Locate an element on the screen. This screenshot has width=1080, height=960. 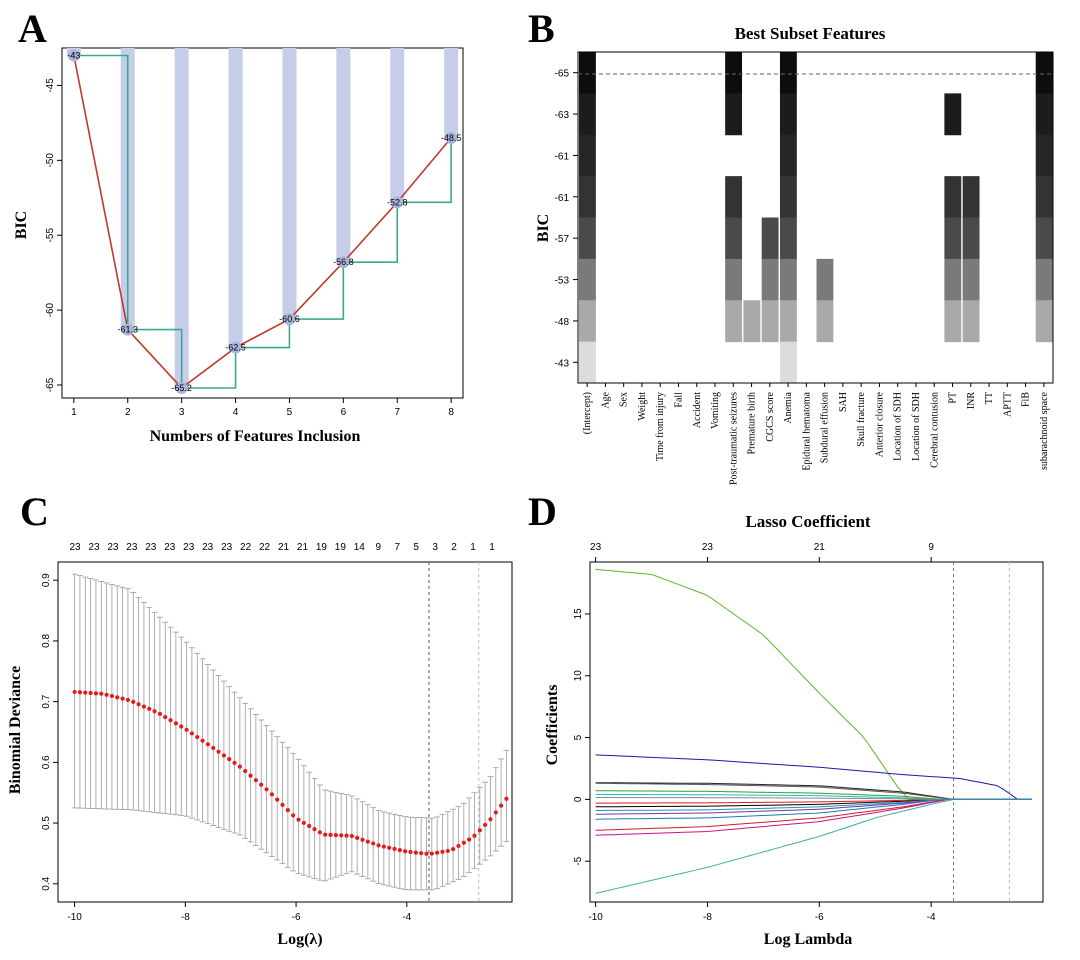
panel-d-ytick-label: 5 is located at coordinates (578, 737).